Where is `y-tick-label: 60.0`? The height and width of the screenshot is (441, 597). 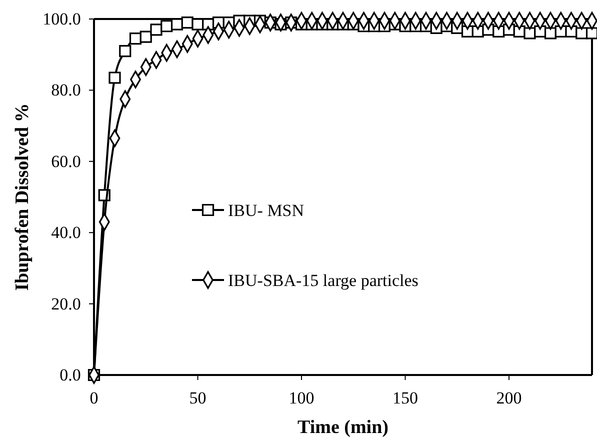
y-tick-label: 60.0 is located at coordinates (66, 161).